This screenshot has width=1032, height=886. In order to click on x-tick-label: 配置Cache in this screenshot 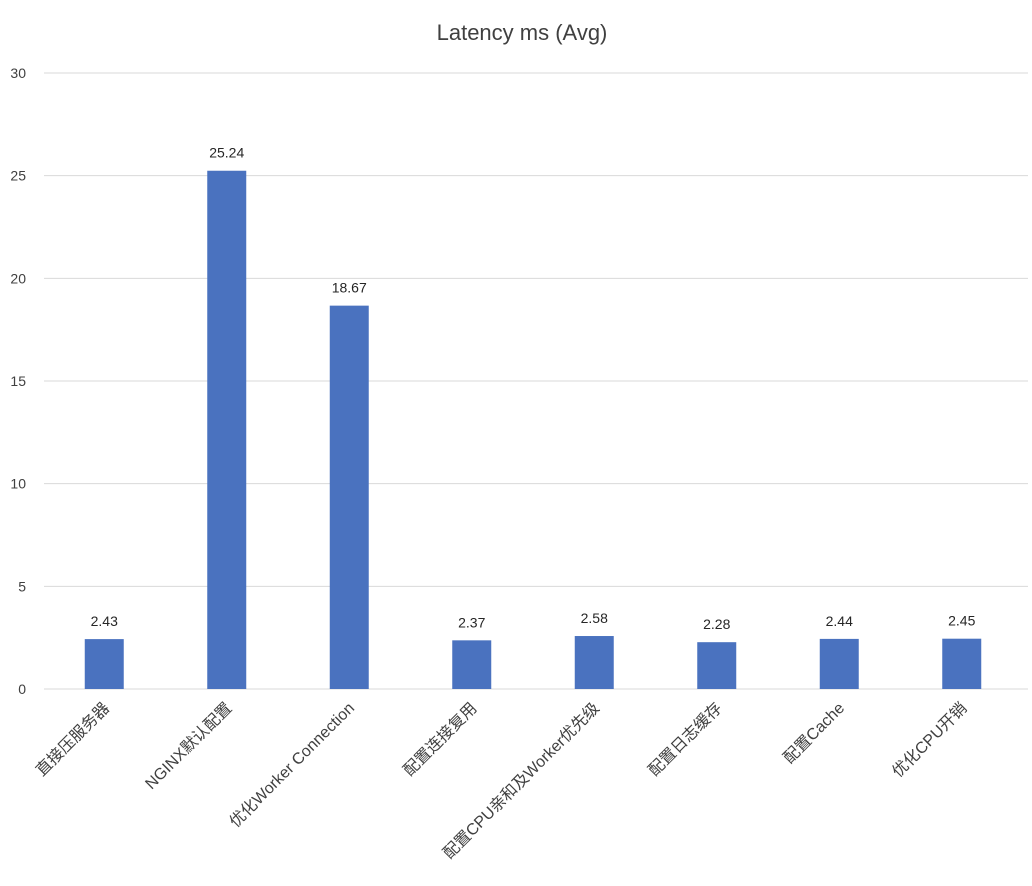, I will do `click(814, 733)`.